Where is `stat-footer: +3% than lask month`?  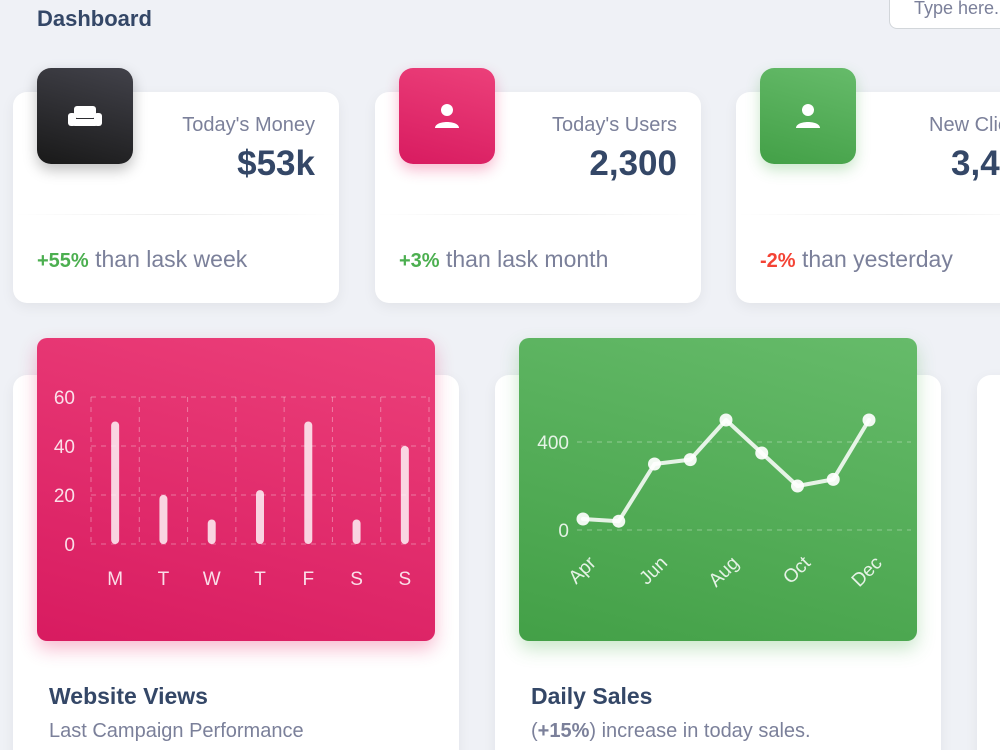 stat-footer: +3% than lask month is located at coordinates (503, 259).